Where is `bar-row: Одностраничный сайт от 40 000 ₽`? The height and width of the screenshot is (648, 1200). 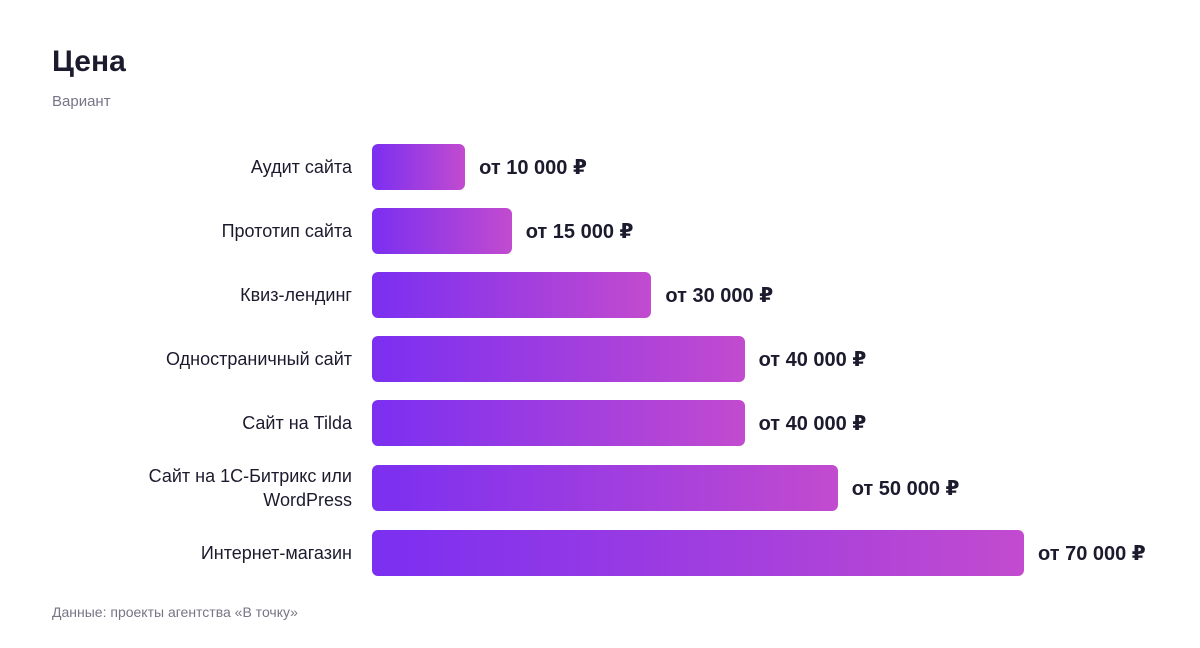 bar-row: Одностраничный сайт от 40 000 ₽ is located at coordinates (599, 359).